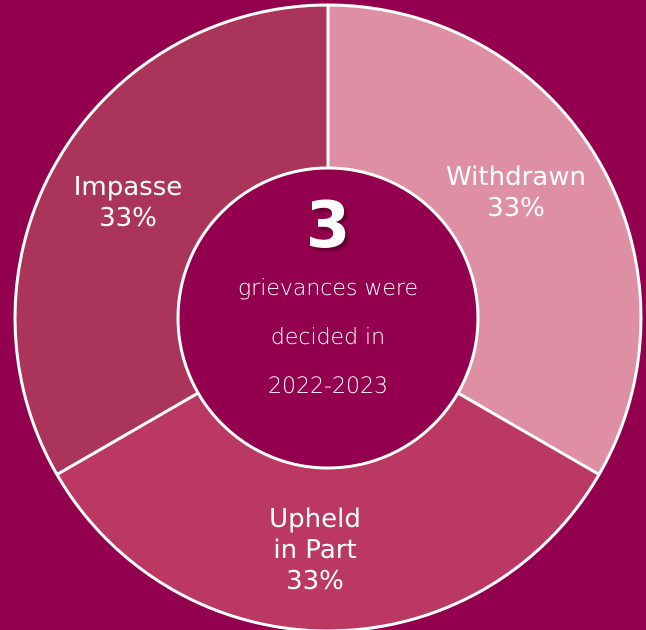 Image resolution: width=646 pixels, height=630 pixels. What do you see at coordinates (516, 208) in the screenshot?
I see `slice-label-withdrawn-value: 33%` at bounding box center [516, 208].